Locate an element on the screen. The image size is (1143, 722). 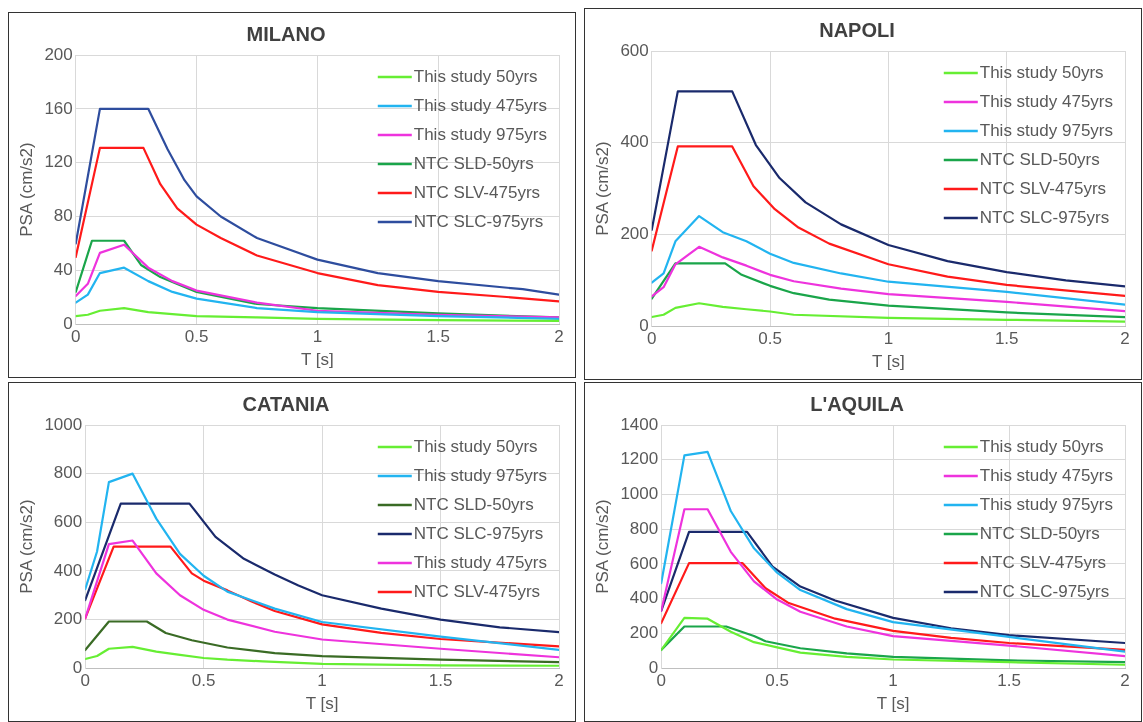
y-tick-label: 1200 is located at coordinates (639, 459).